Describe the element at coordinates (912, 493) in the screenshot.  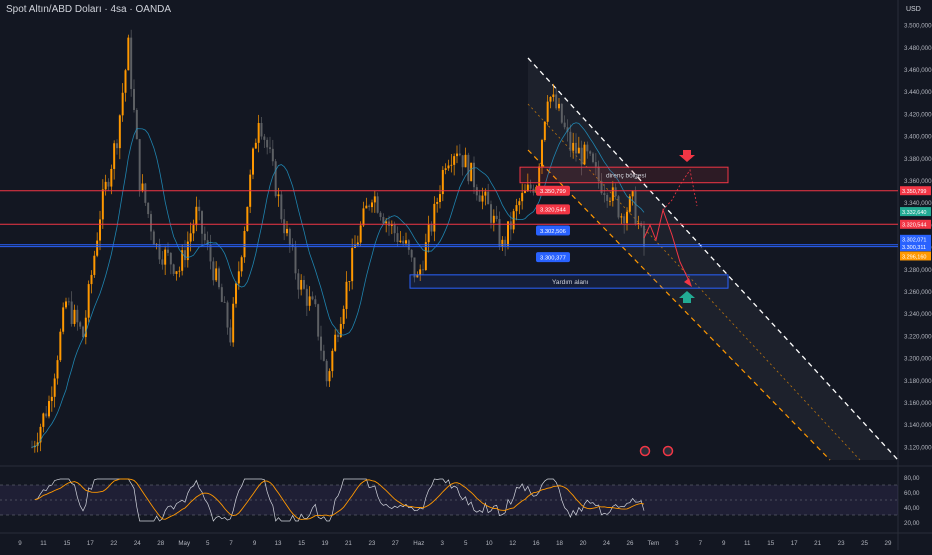
I see `rsi-tick-label: 60,00` at that location.